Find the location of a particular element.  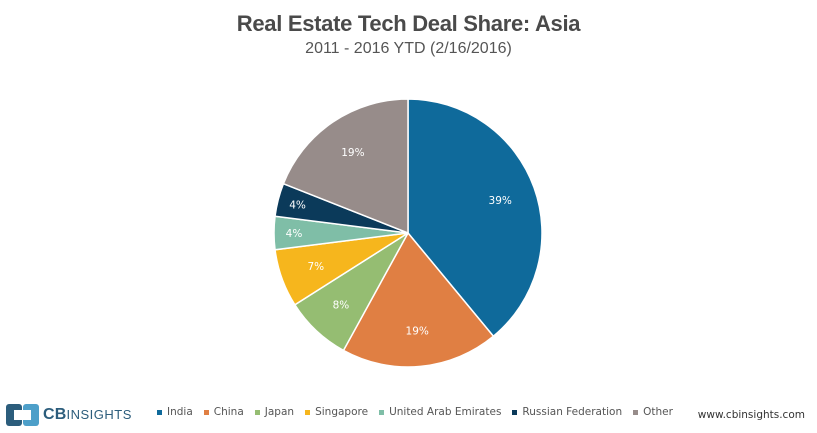

cb-insights-logo: CBINSIGHTS is located at coordinates (69, 415).